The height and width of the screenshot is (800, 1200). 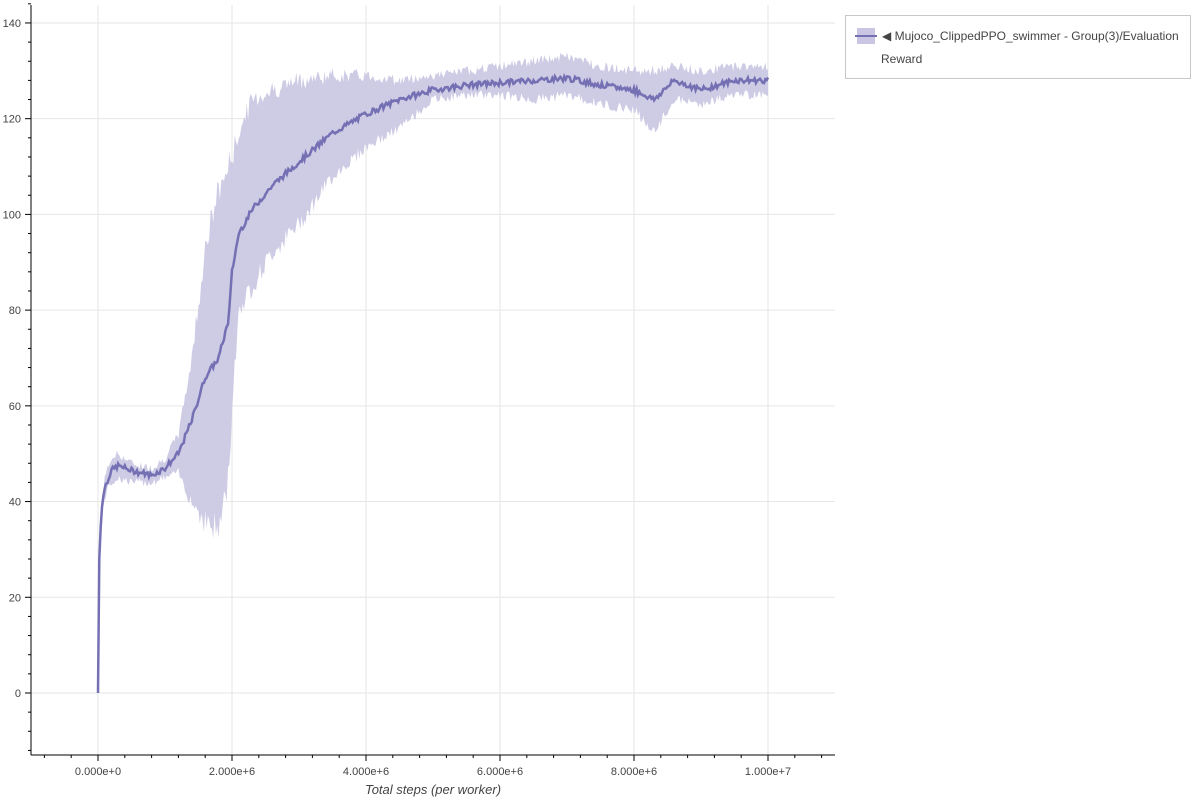 What do you see at coordinates (15, 407) in the screenshot?
I see `y-tick-label: 60` at bounding box center [15, 407].